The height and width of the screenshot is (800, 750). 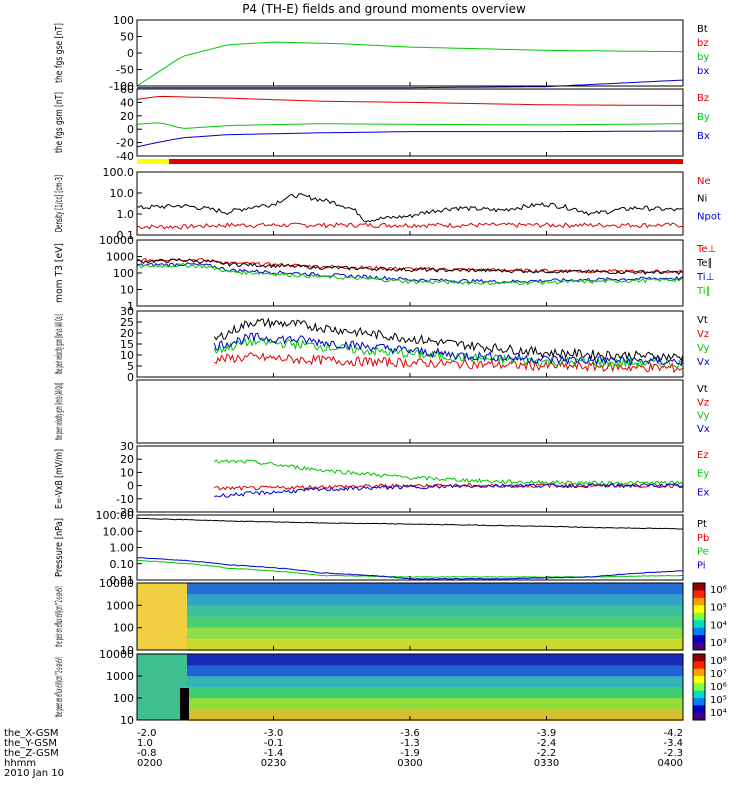 What do you see at coordinates (120, 257) in the screenshot?
I see `y-tick-label: 1000` at bounding box center [120, 257].